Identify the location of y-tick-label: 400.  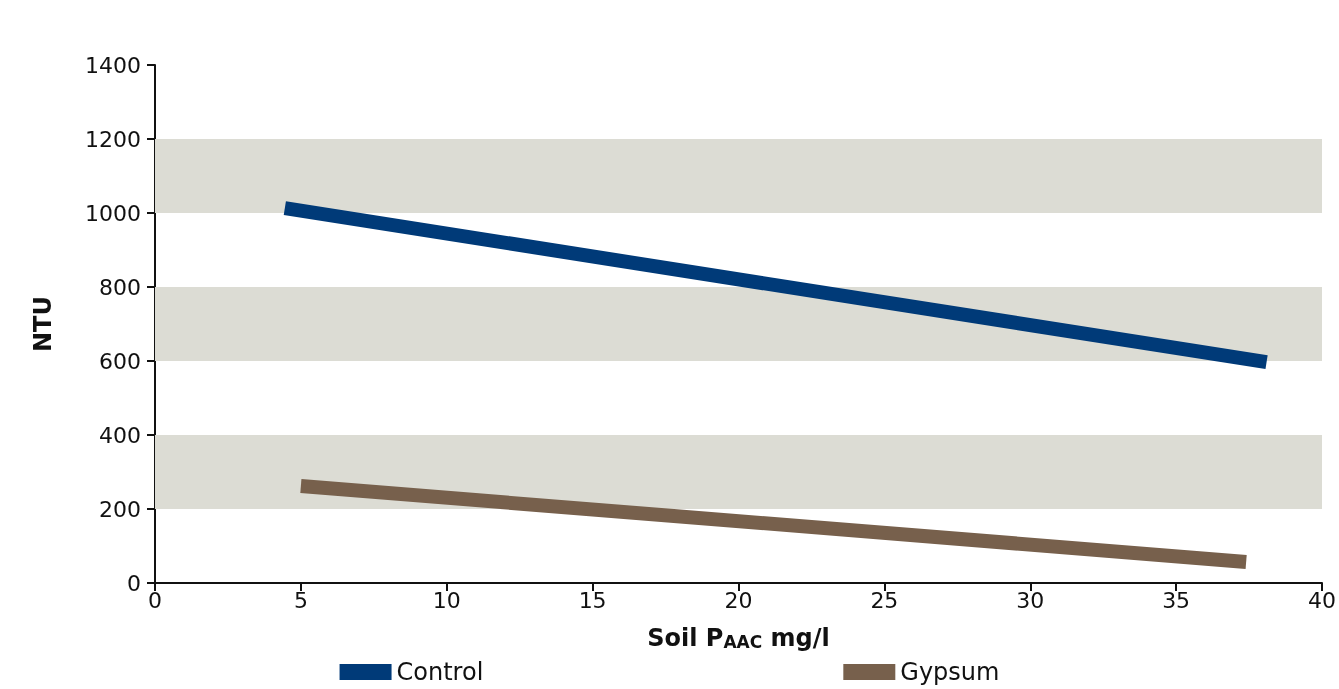
(120, 435).